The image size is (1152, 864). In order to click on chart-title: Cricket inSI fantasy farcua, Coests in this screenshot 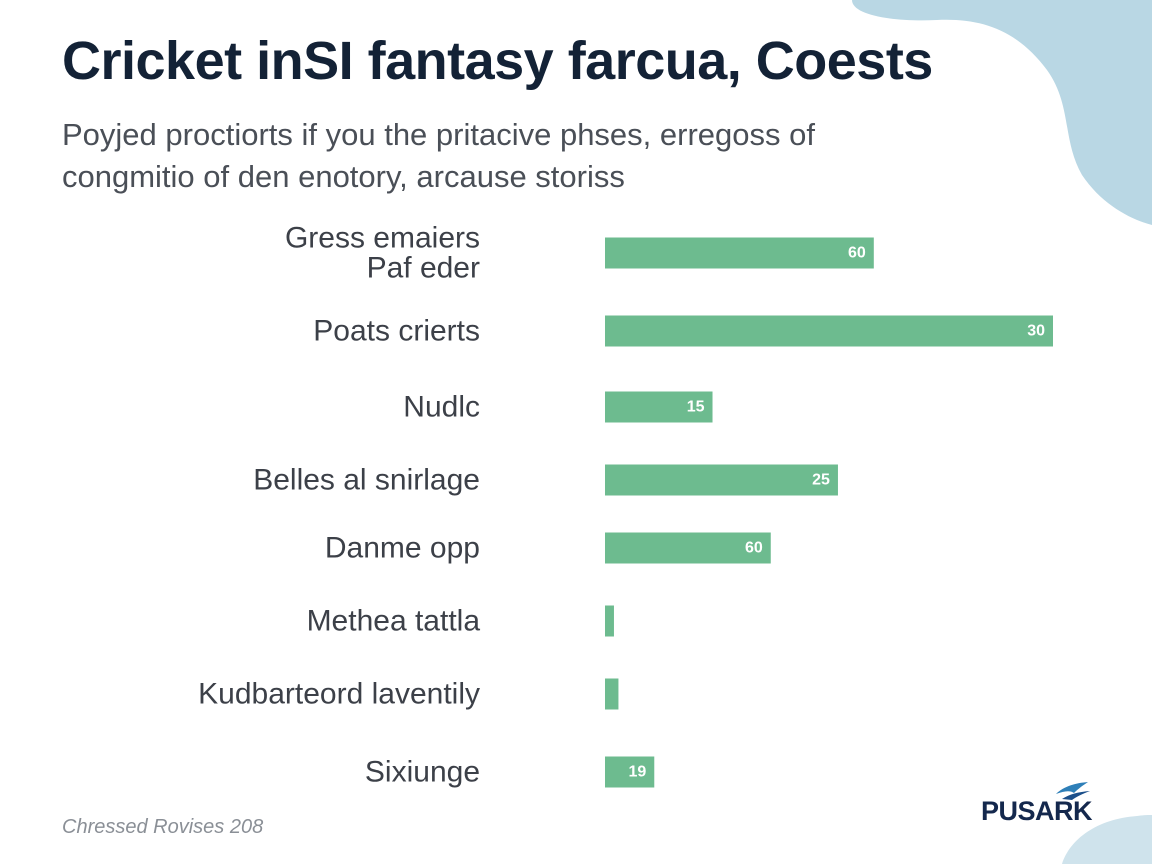, I will do `click(497, 61)`.